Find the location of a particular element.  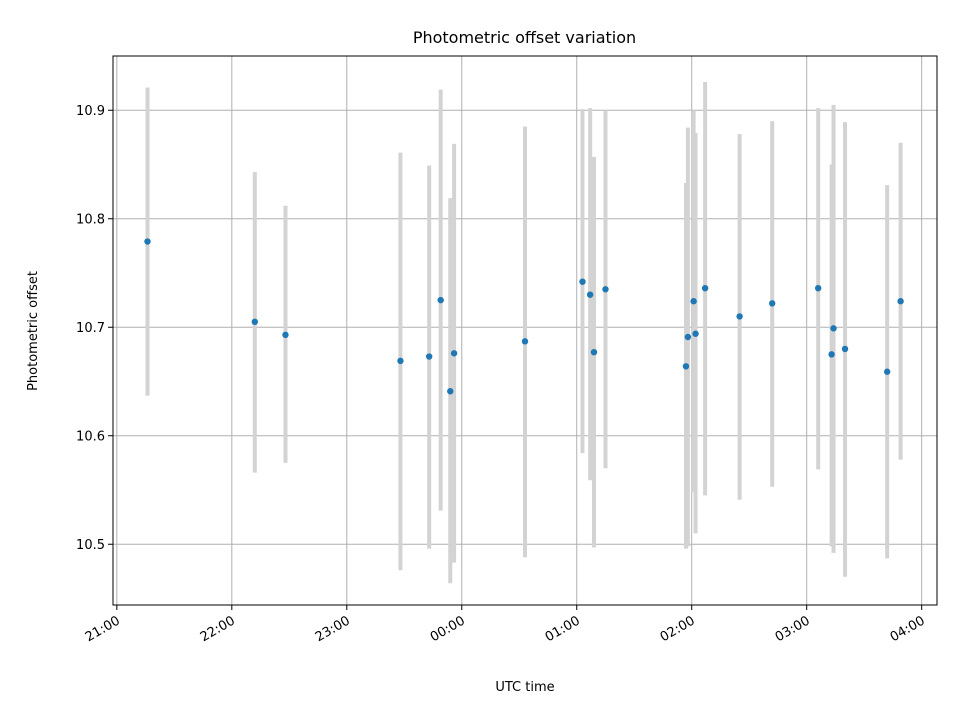

chart-title: Photometric offset variation is located at coordinates (524, 37).